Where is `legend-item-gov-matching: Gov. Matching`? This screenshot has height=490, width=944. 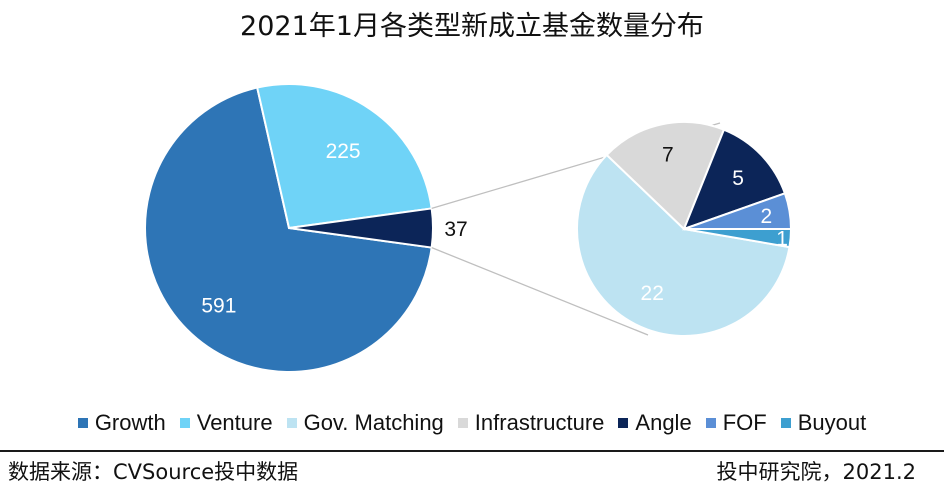 legend-item-gov-matching: Gov. Matching is located at coordinates (365, 423).